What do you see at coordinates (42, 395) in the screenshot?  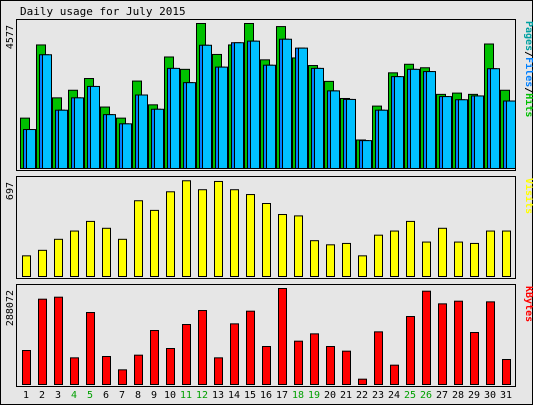 I see `day-label-2: 2` at bounding box center [42, 395].